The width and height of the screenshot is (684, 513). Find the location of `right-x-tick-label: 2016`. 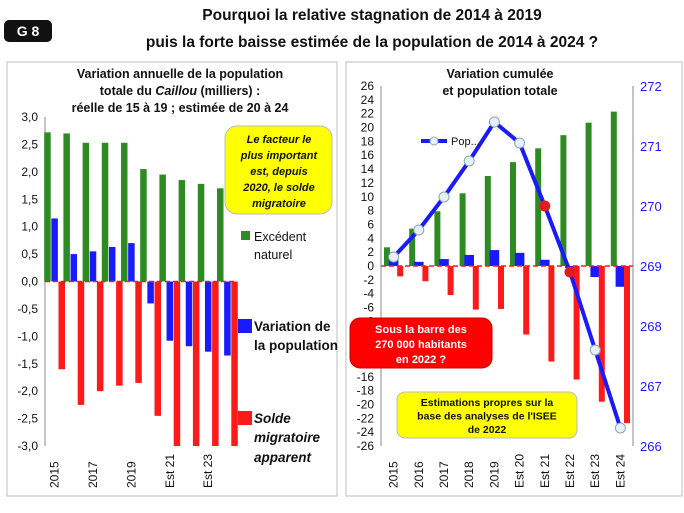

right-x-tick-label: 2016 is located at coordinates (419, 474).